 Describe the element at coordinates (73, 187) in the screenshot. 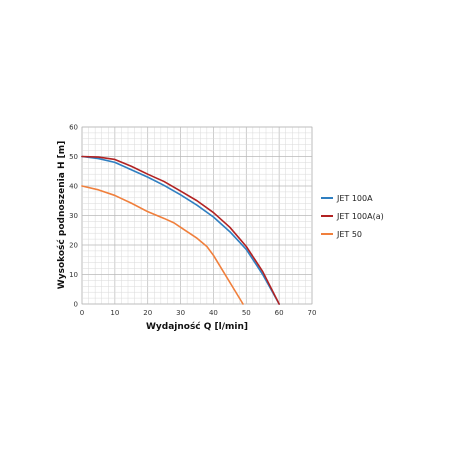

I see `y-tick-label: 40` at that location.